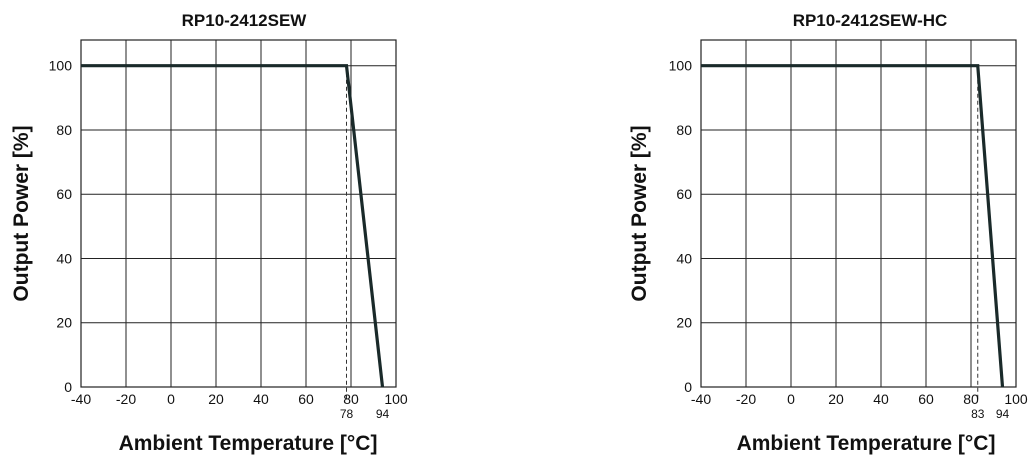 The height and width of the screenshot is (461, 1031). What do you see at coordinates (245, 20) in the screenshot?
I see `chart1-title: RP10-2412SEW` at bounding box center [245, 20].